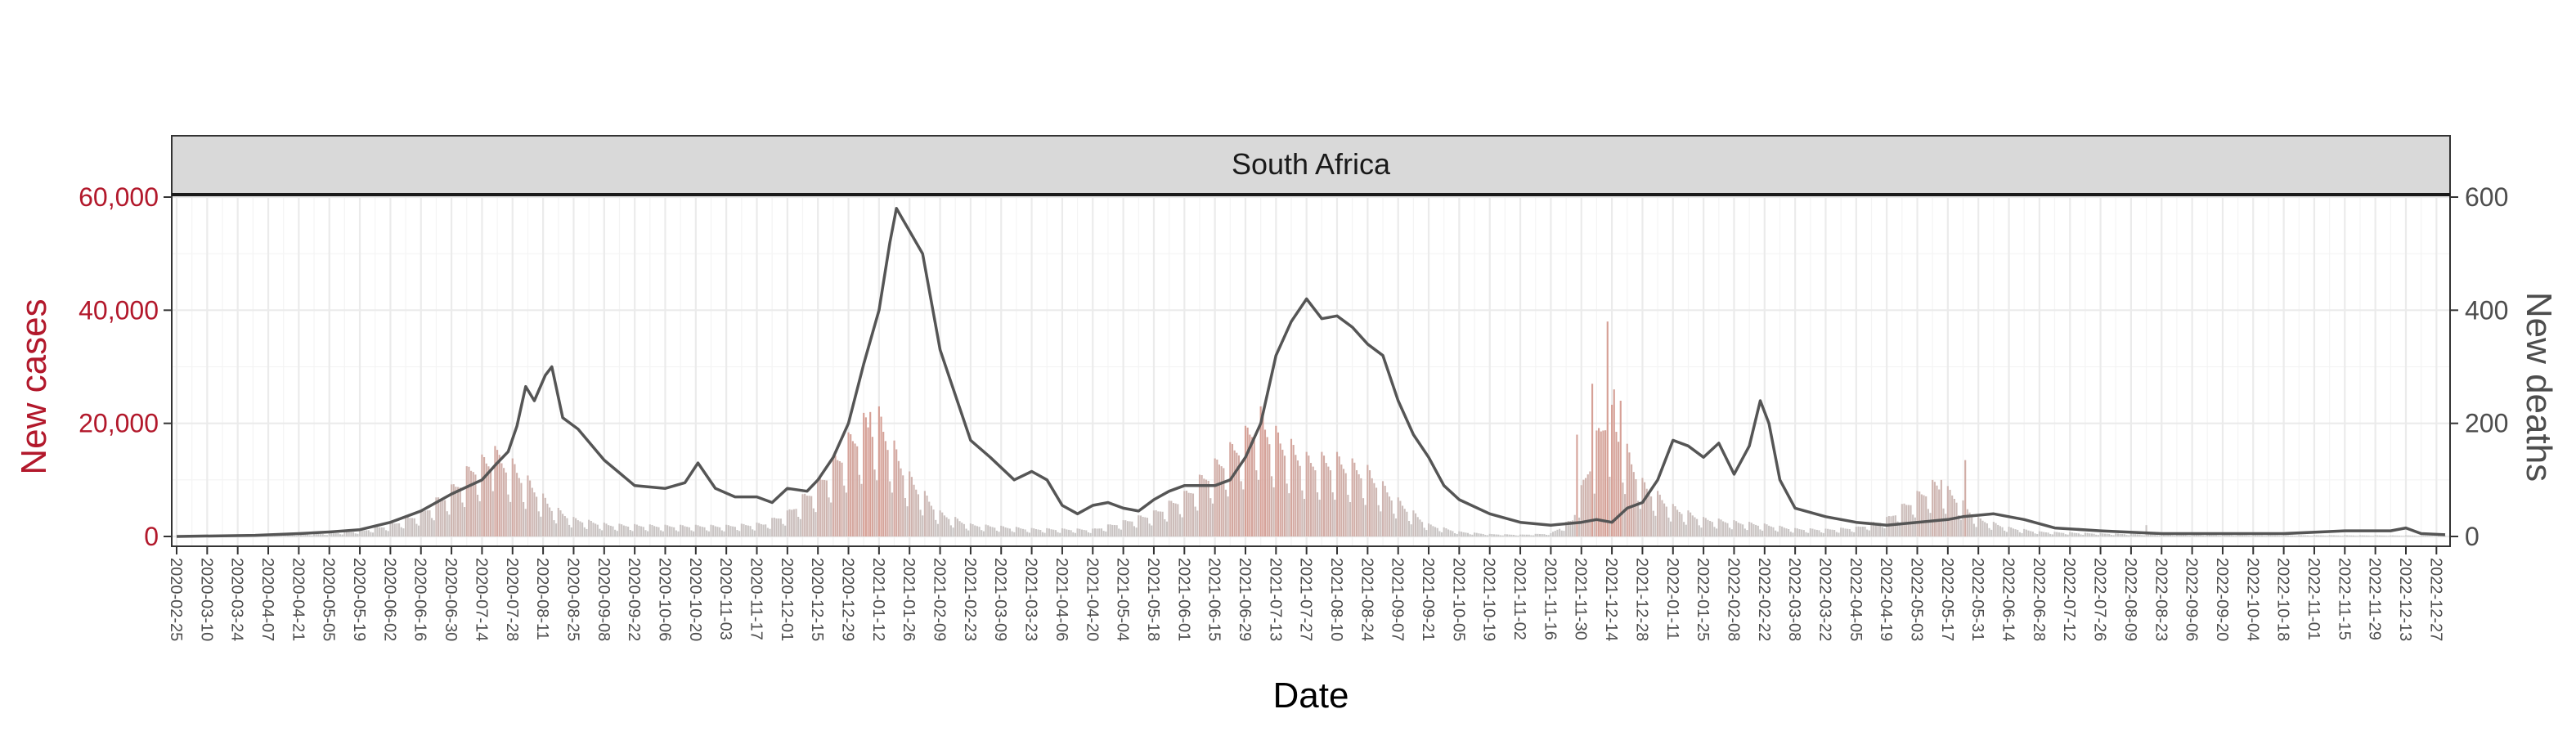  I want to click on x-tick-label: 2022-10-18, so click(2283, 599).